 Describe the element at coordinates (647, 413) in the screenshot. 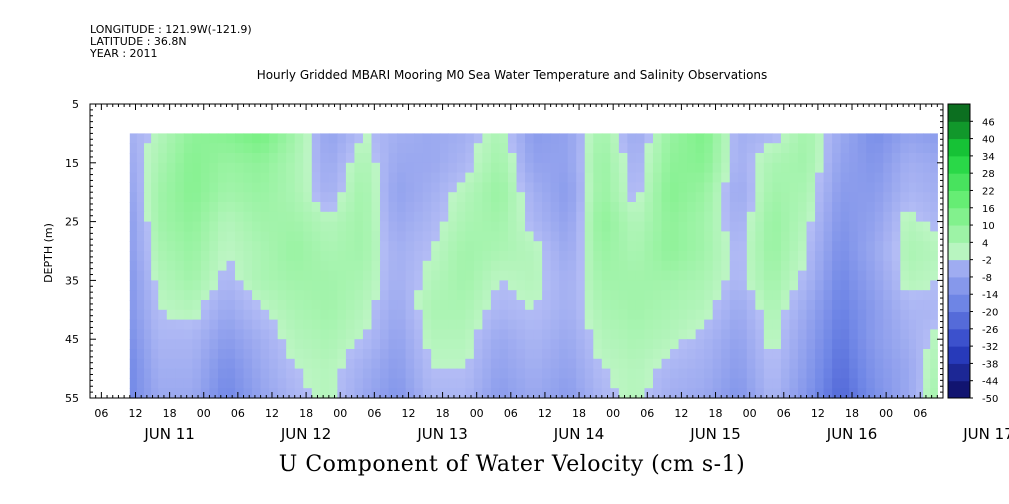

I see `x-hour-label: 06` at that location.